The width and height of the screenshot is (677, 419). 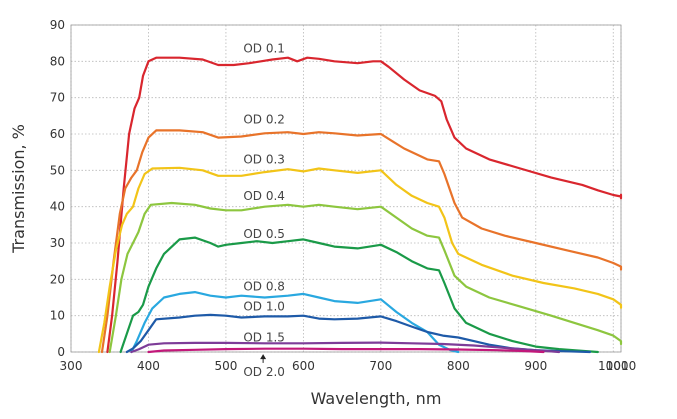 I want to click on y-tick-label: 40, so click(x=57, y=207).